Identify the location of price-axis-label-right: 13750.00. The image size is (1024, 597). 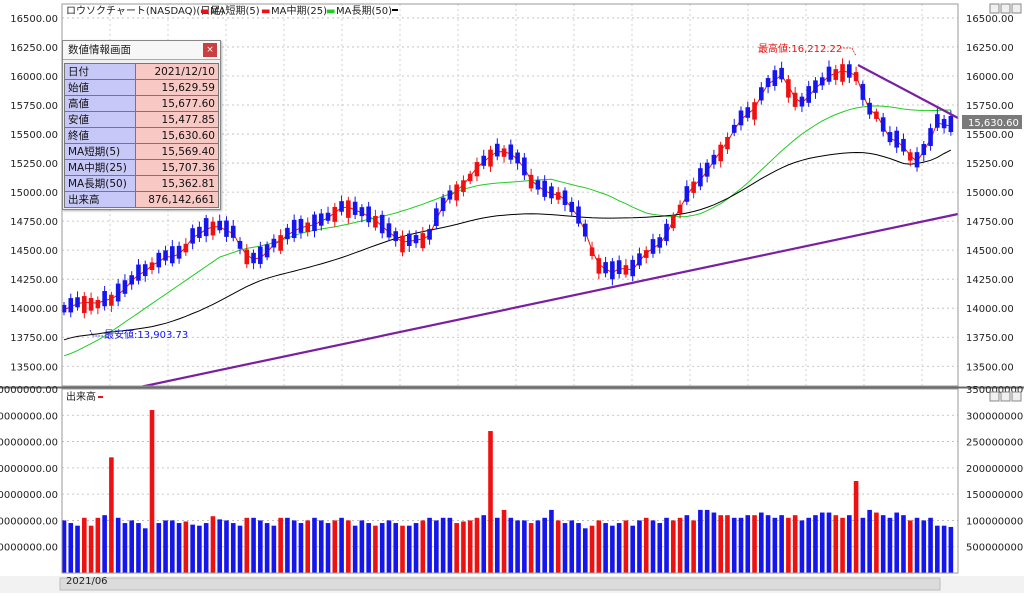
(990, 338).